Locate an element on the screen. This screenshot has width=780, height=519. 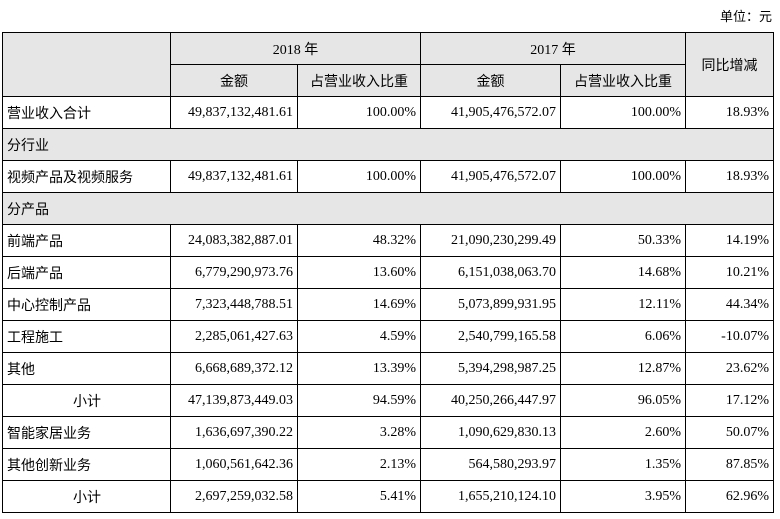
row-label: 视频产品及视频服务 is located at coordinates (86, 176).